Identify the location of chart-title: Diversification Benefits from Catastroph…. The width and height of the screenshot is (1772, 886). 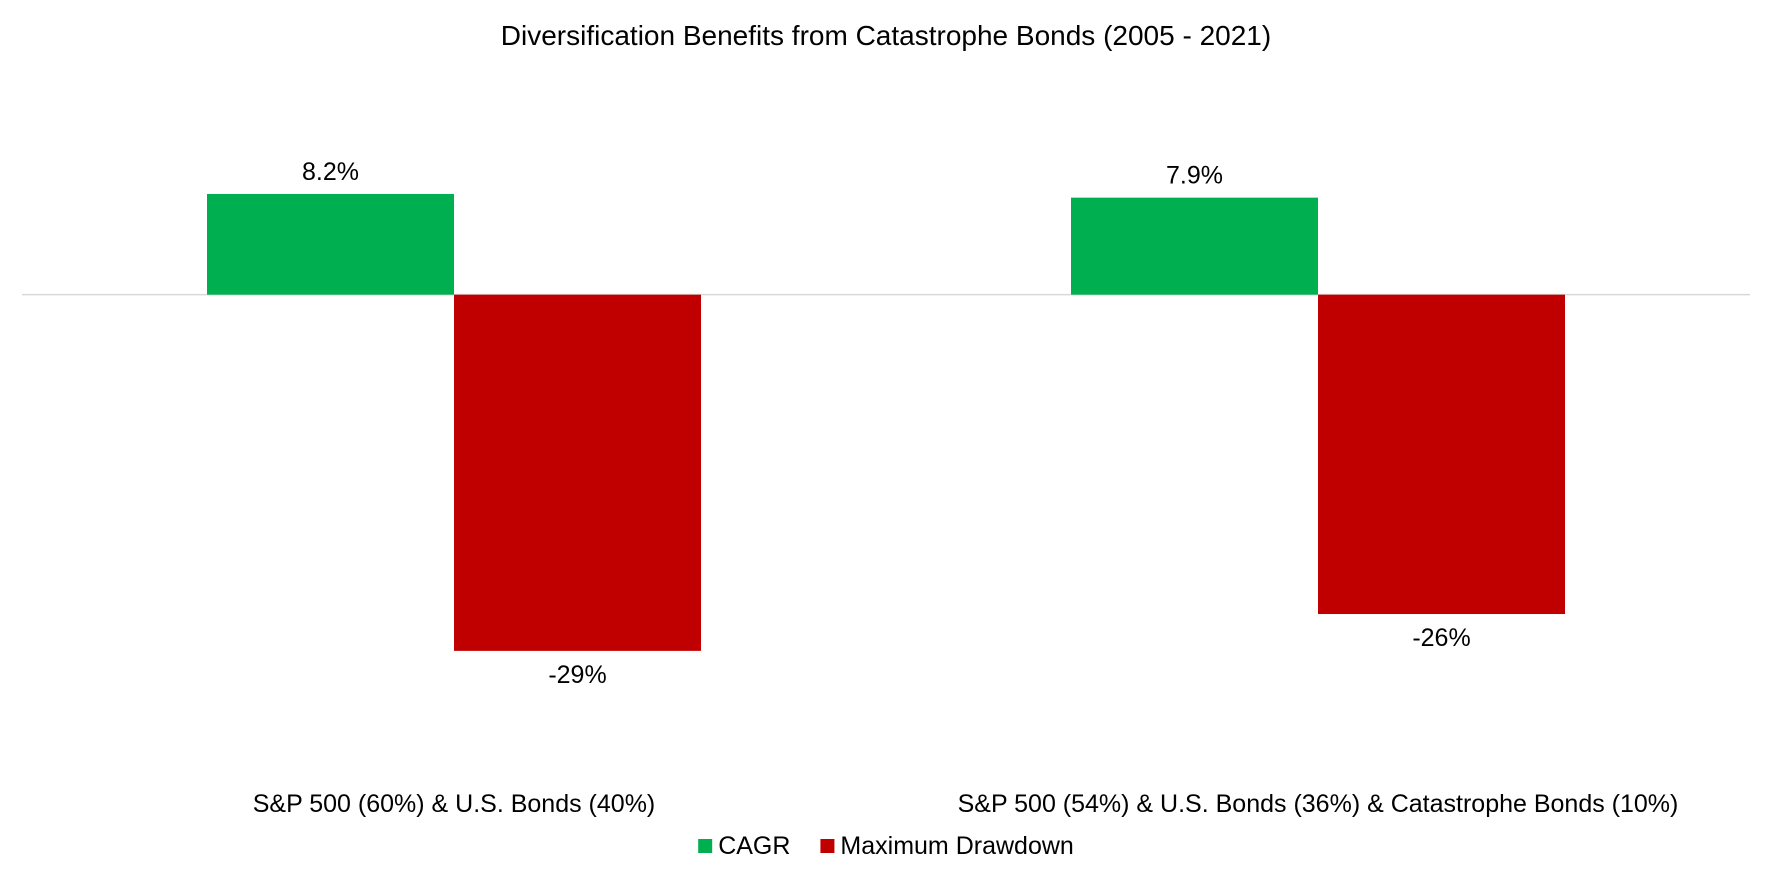
(886, 35).